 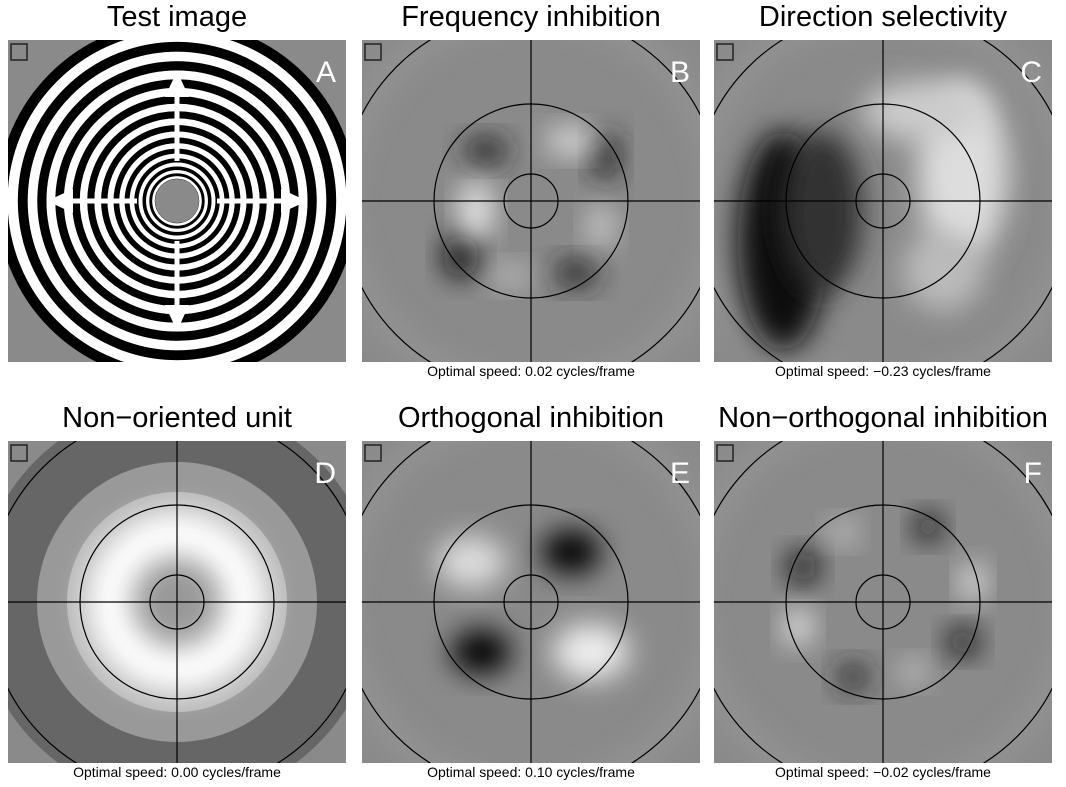 What do you see at coordinates (883, 418) in the screenshot?
I see `panel-title: Non−orthogonal inhibition` at bounding box center [883, 418].